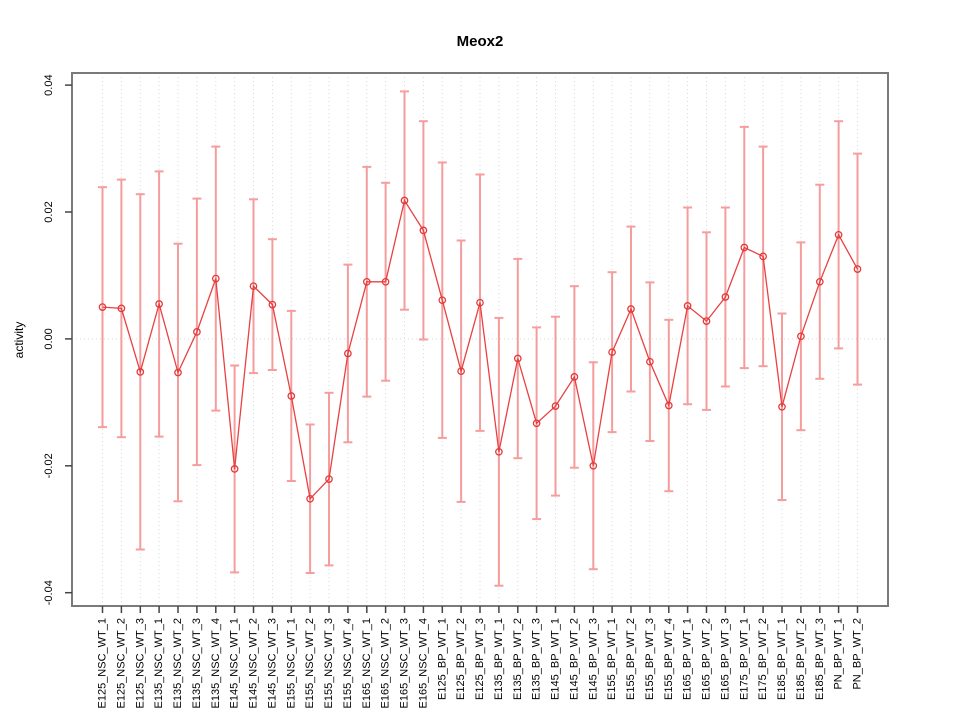  Describe the element at coordinates (348, 663) in the screenshot. I see `x-tick-label: E155_NSC_WT_4` at that location.